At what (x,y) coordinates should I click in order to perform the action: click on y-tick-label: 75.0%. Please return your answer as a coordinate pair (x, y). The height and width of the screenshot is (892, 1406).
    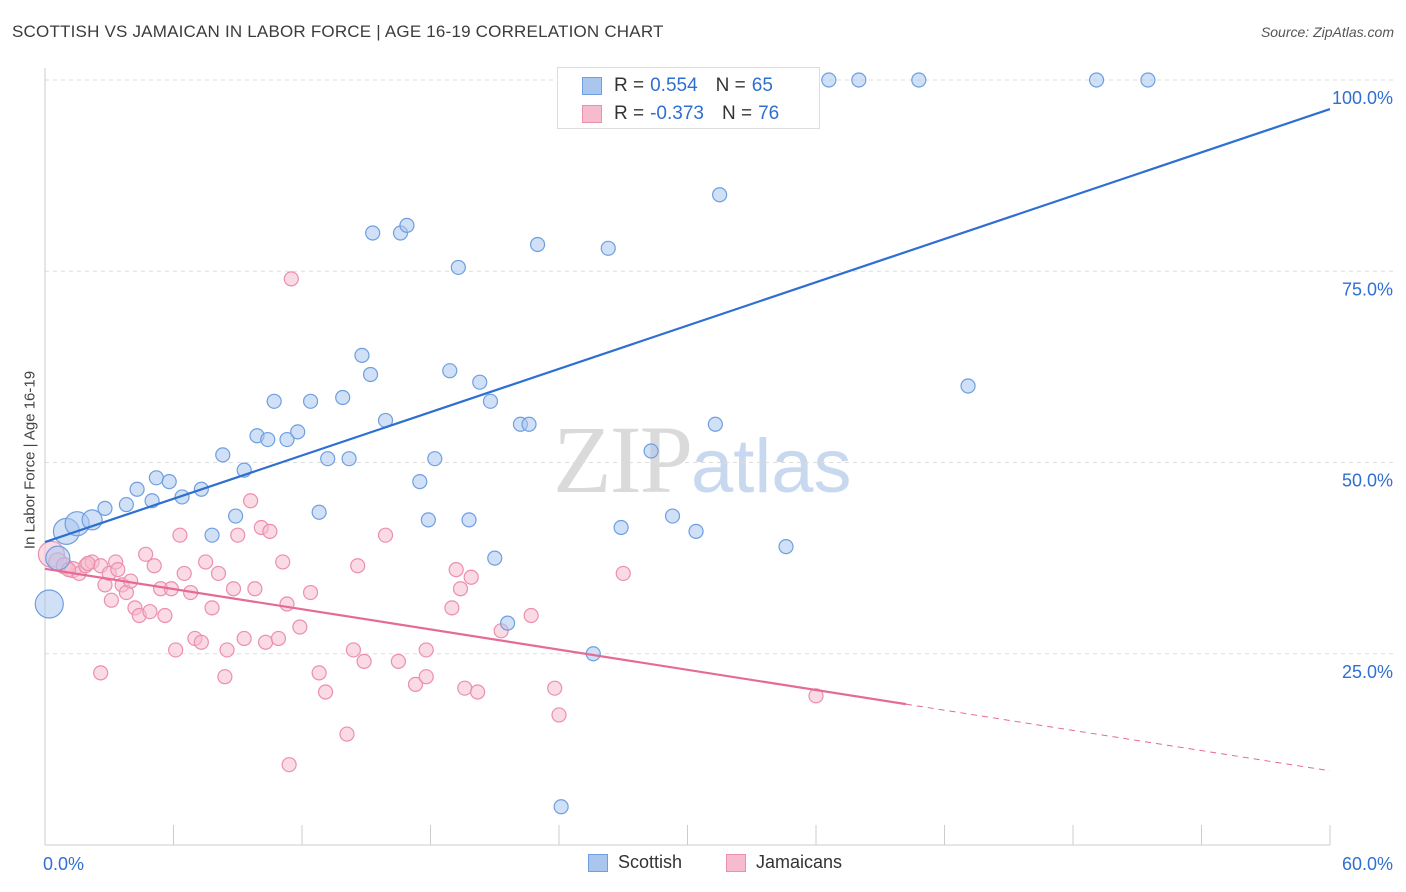
    Looking at the image, I should click on (1367, 289).